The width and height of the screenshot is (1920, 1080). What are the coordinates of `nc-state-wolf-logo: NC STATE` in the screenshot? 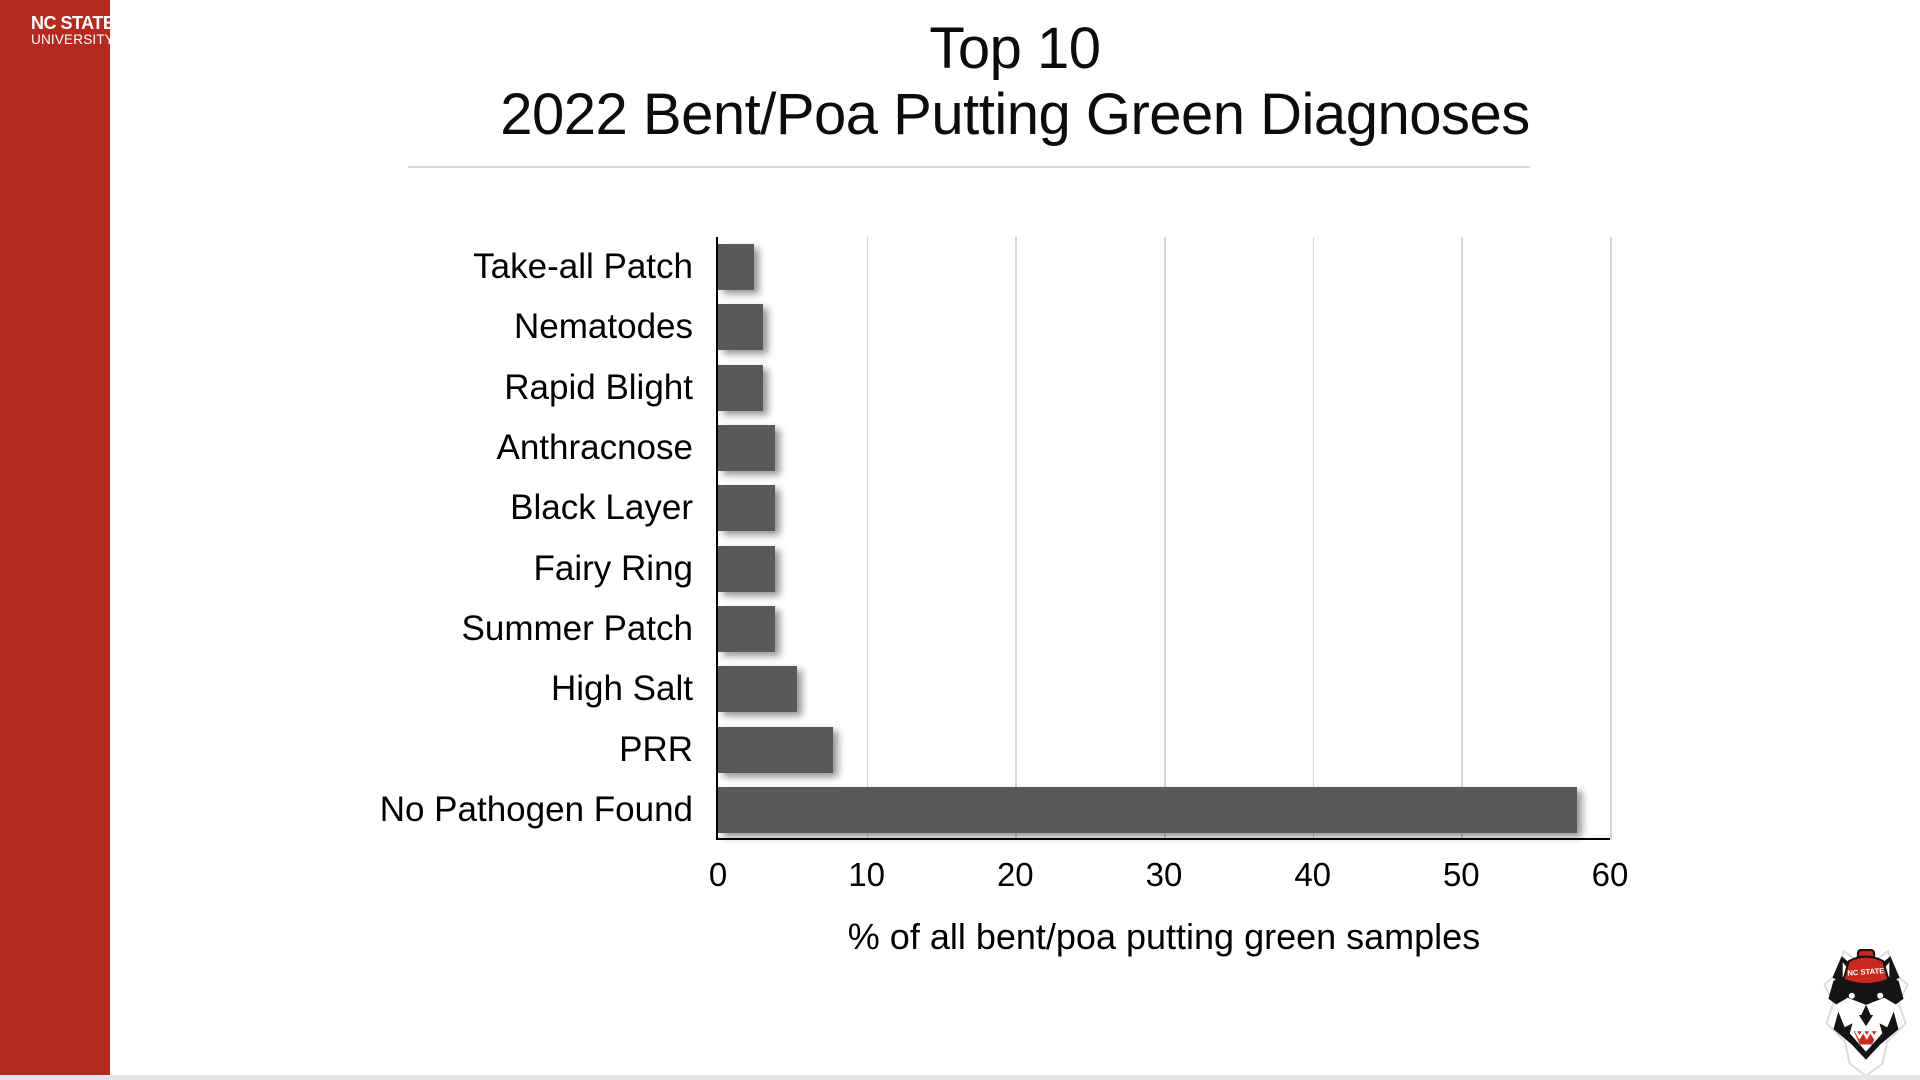 It's located at (1866, 1013).